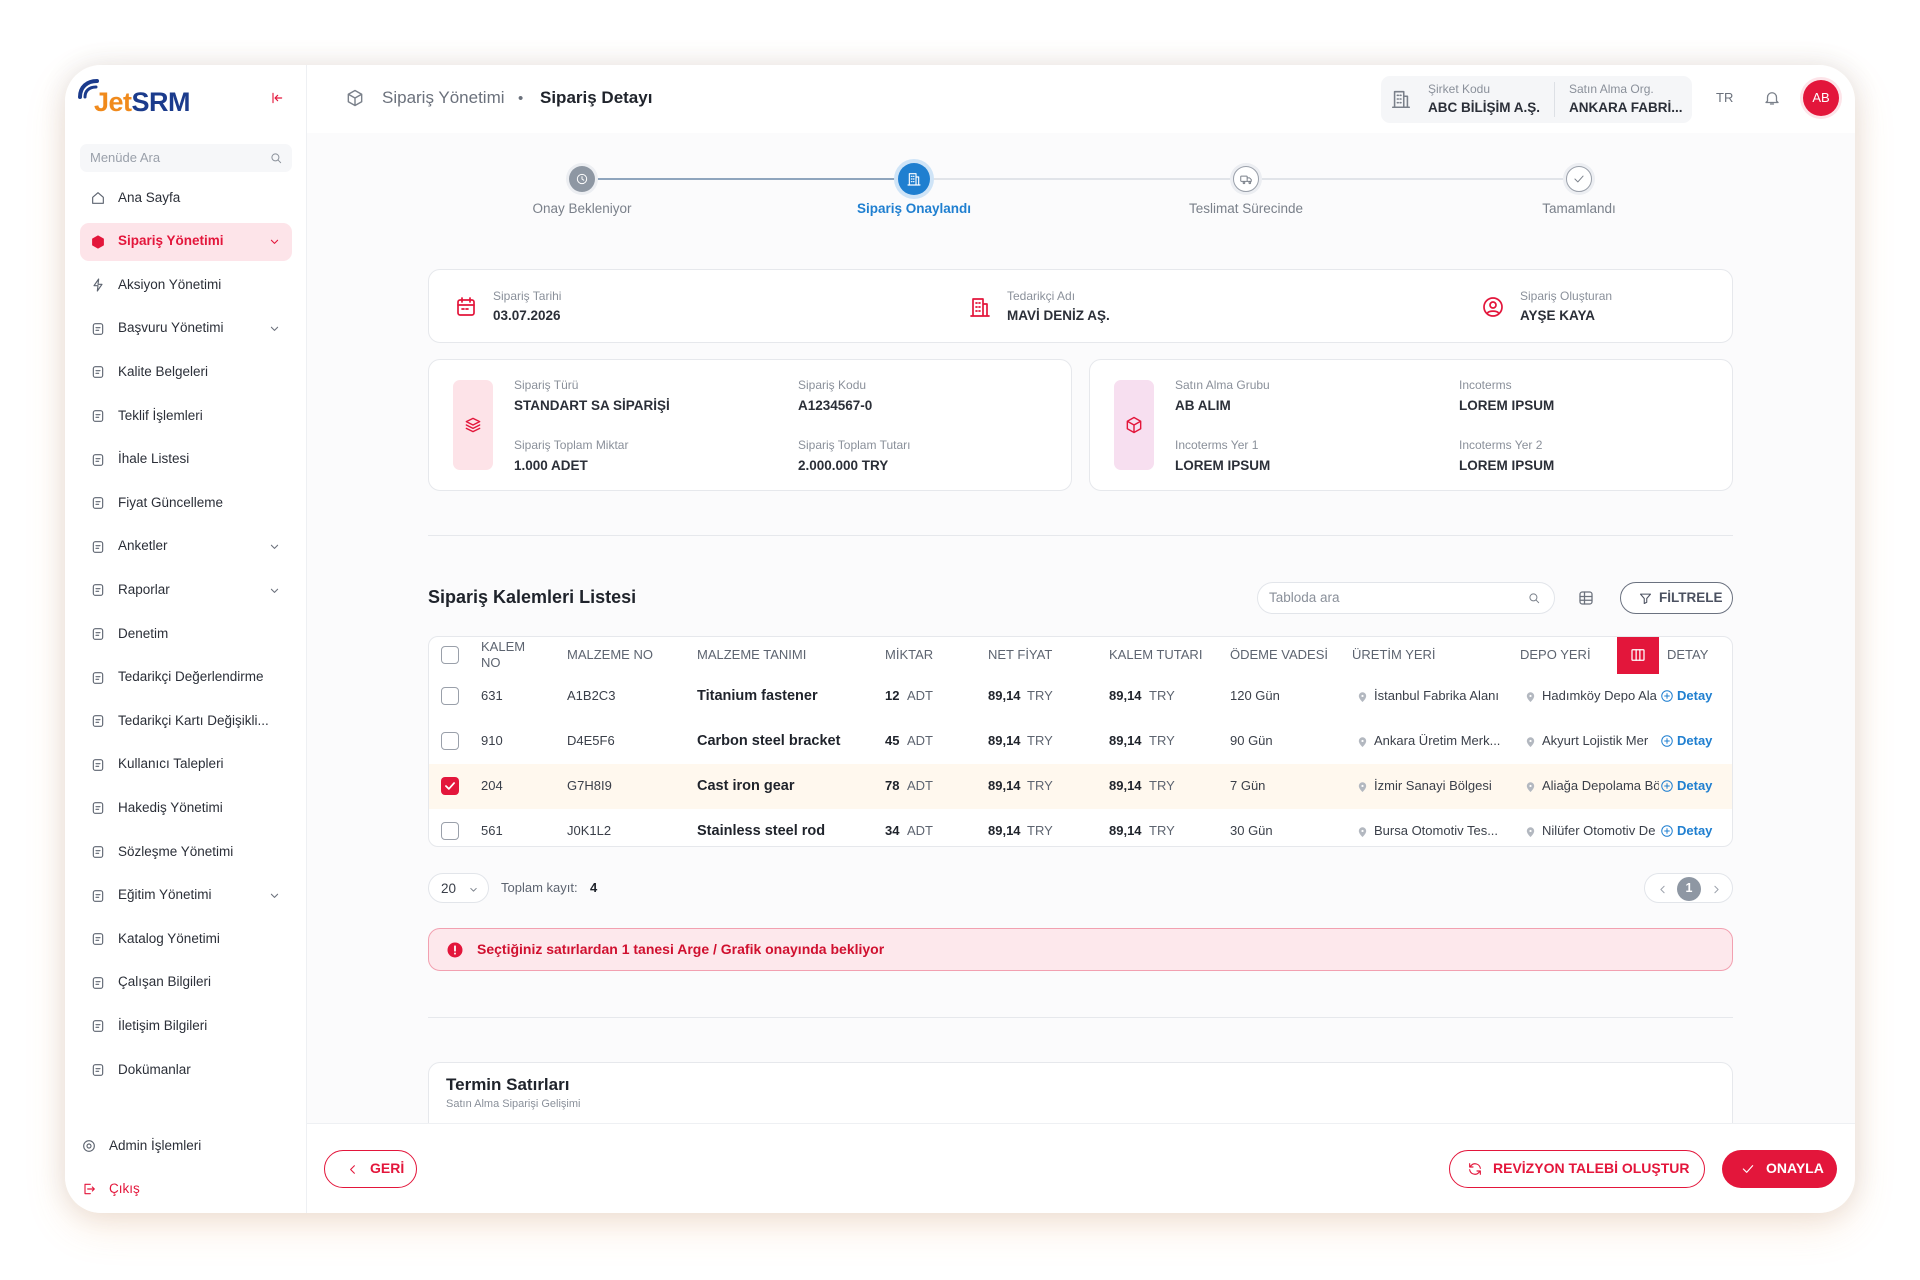  I want to click on collapse-button, so click(277, 98).